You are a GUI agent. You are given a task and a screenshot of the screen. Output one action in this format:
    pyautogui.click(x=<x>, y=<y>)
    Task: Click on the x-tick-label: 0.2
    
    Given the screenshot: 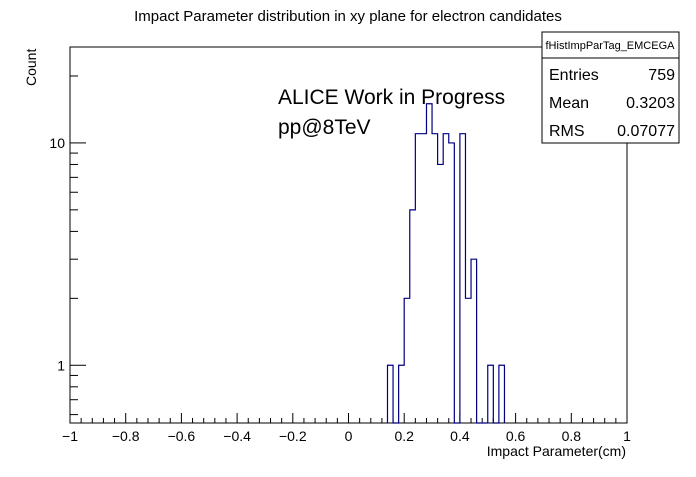 What is the action you would take?
    pyautogui.click(x=404, y=436)
    